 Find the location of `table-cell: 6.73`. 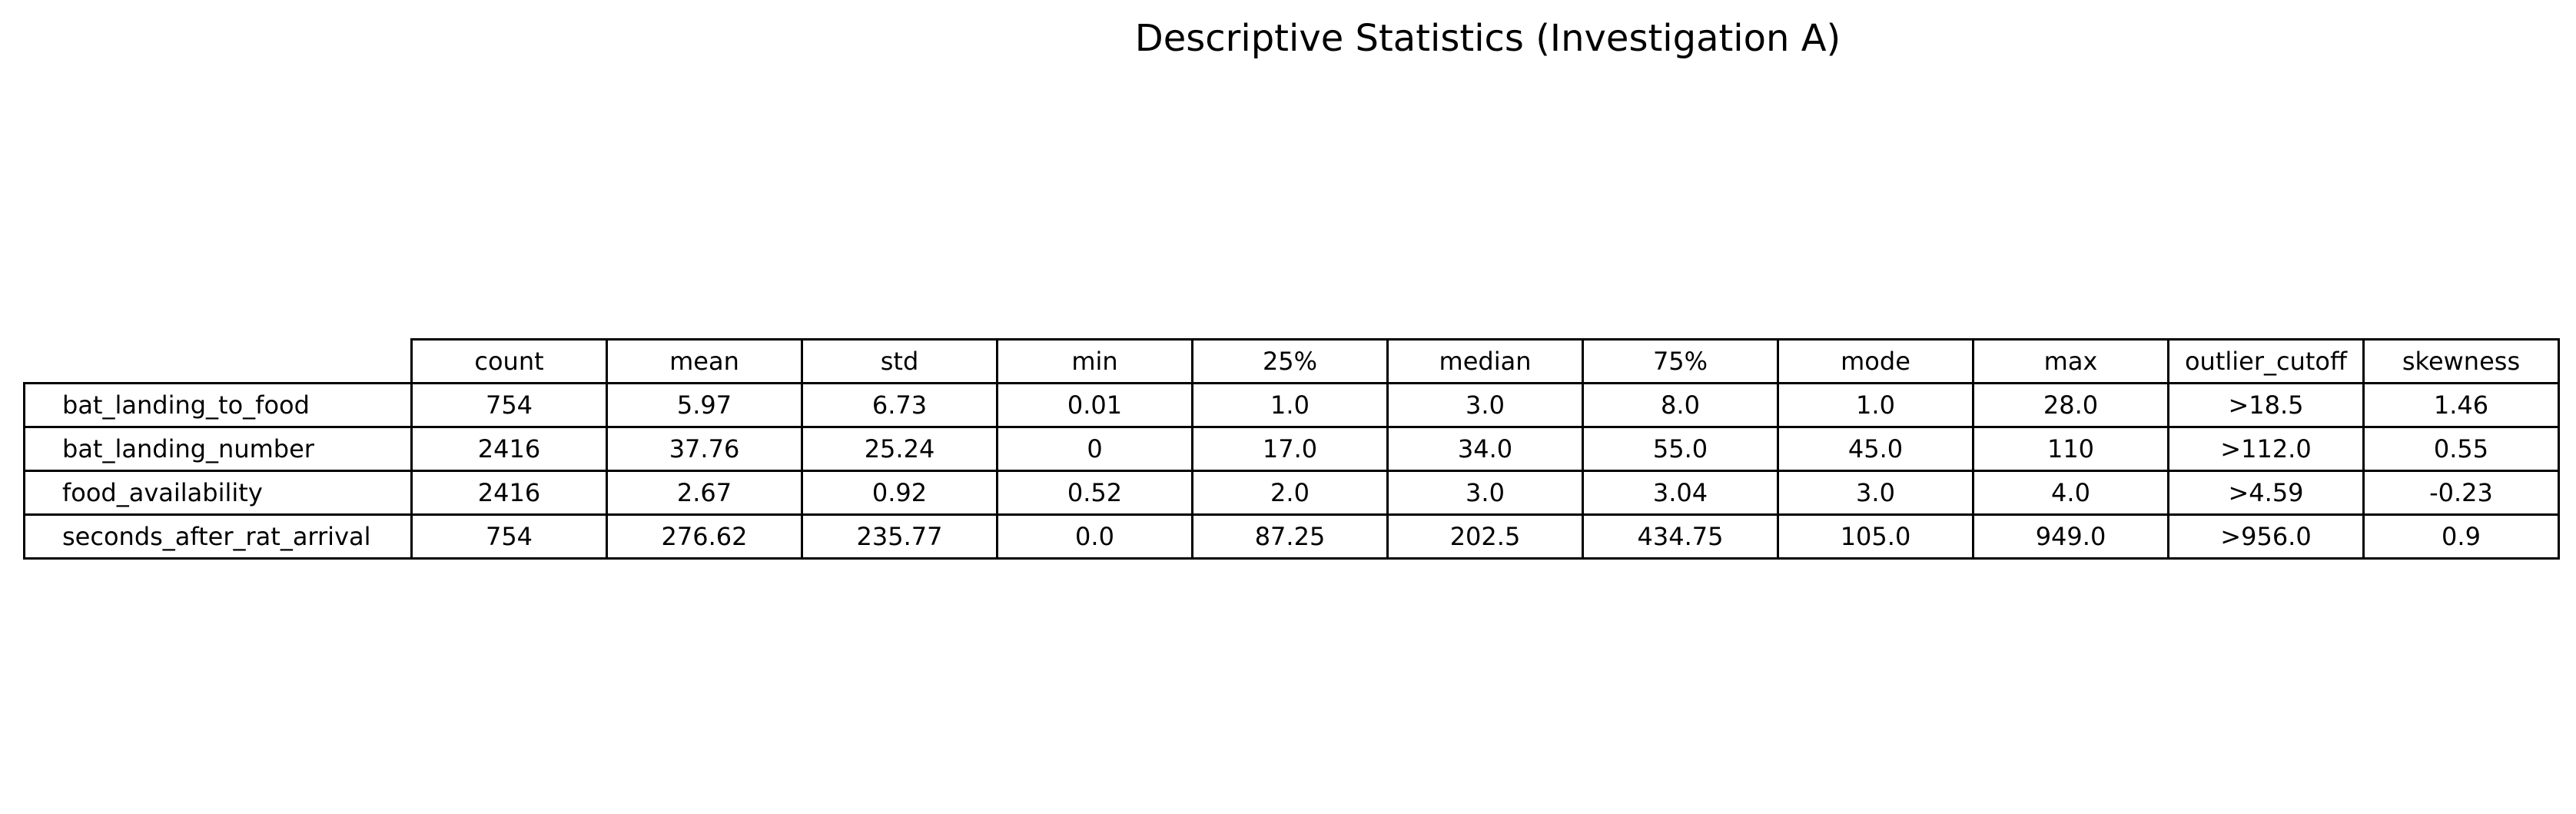

table-cell: 6.73 is located at coordinates (900, 405).